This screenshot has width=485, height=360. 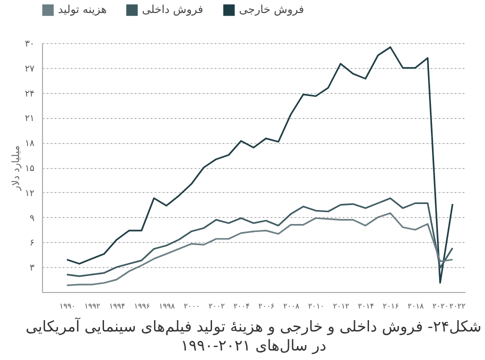 What do you see at coordinates (29, 169) in the screenshot?
I see `y-tick-label: ۱۵` at bounding box center [29, 169].